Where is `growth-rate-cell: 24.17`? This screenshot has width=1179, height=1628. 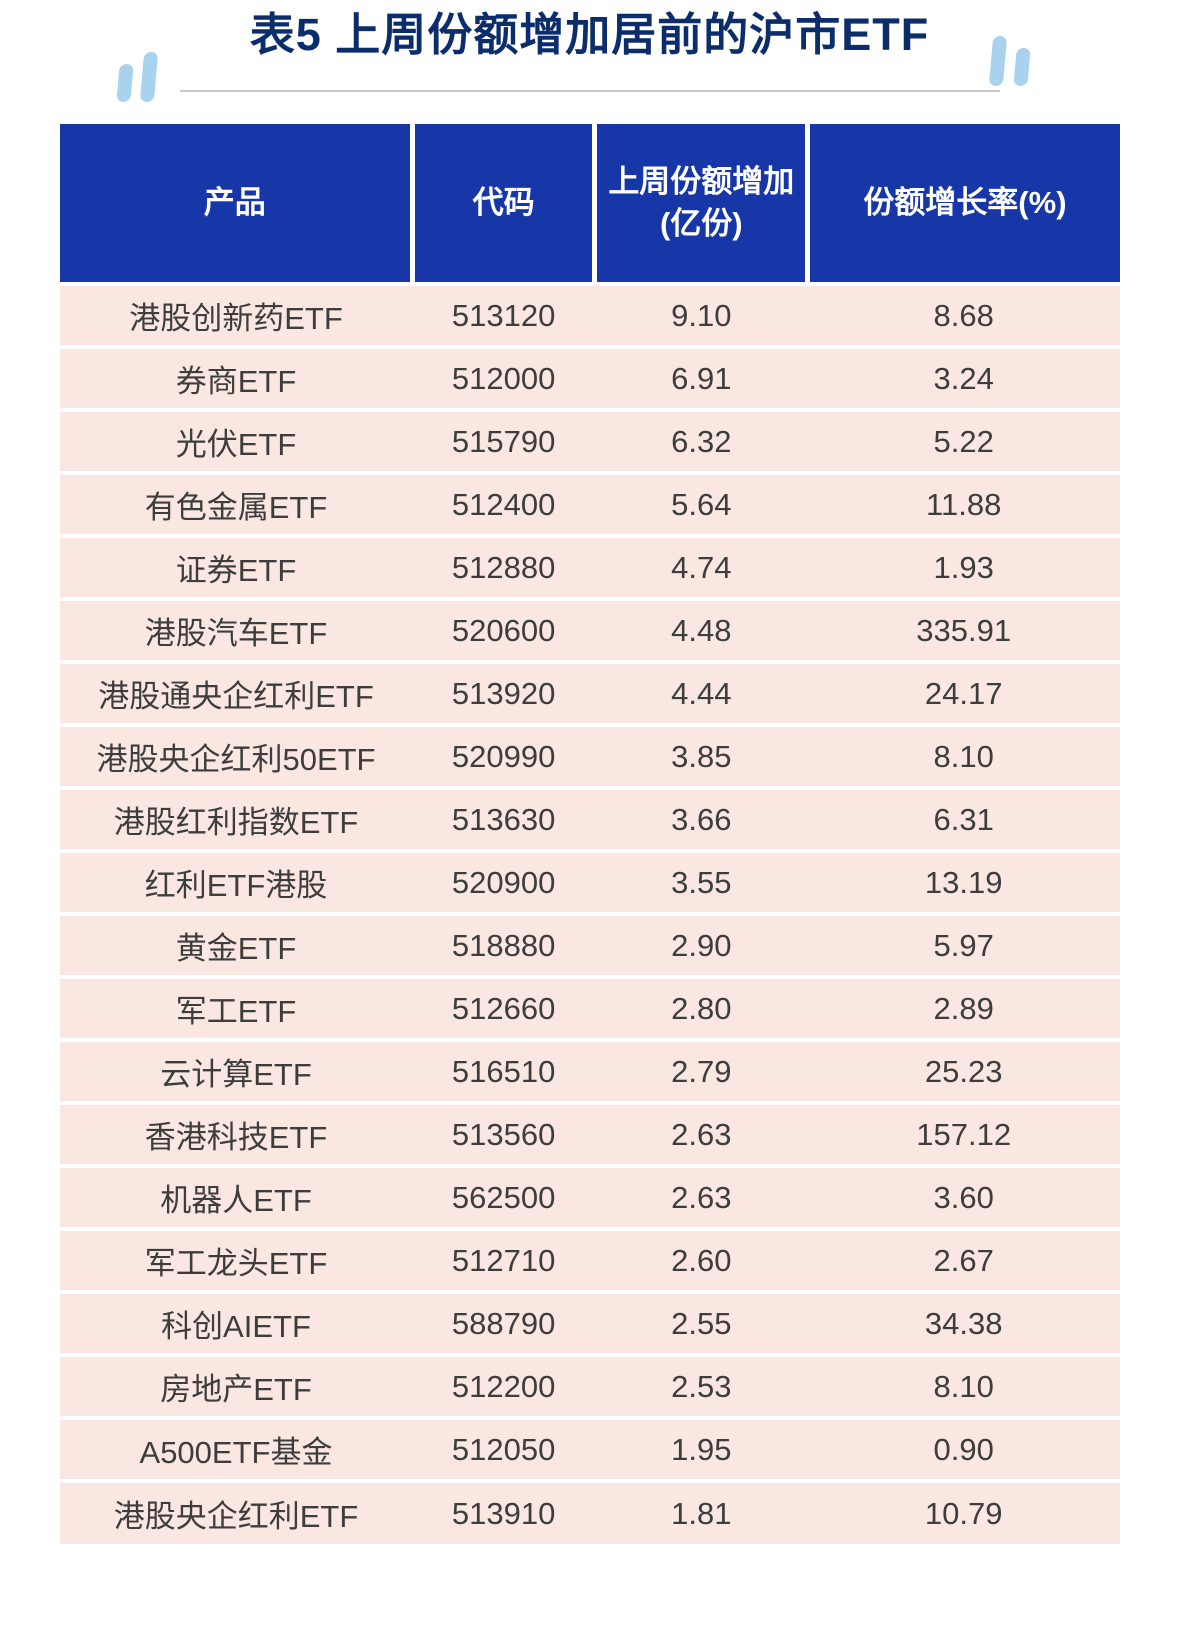
growth-rate-cell: 24.17 is located at coordinates (963, 692).